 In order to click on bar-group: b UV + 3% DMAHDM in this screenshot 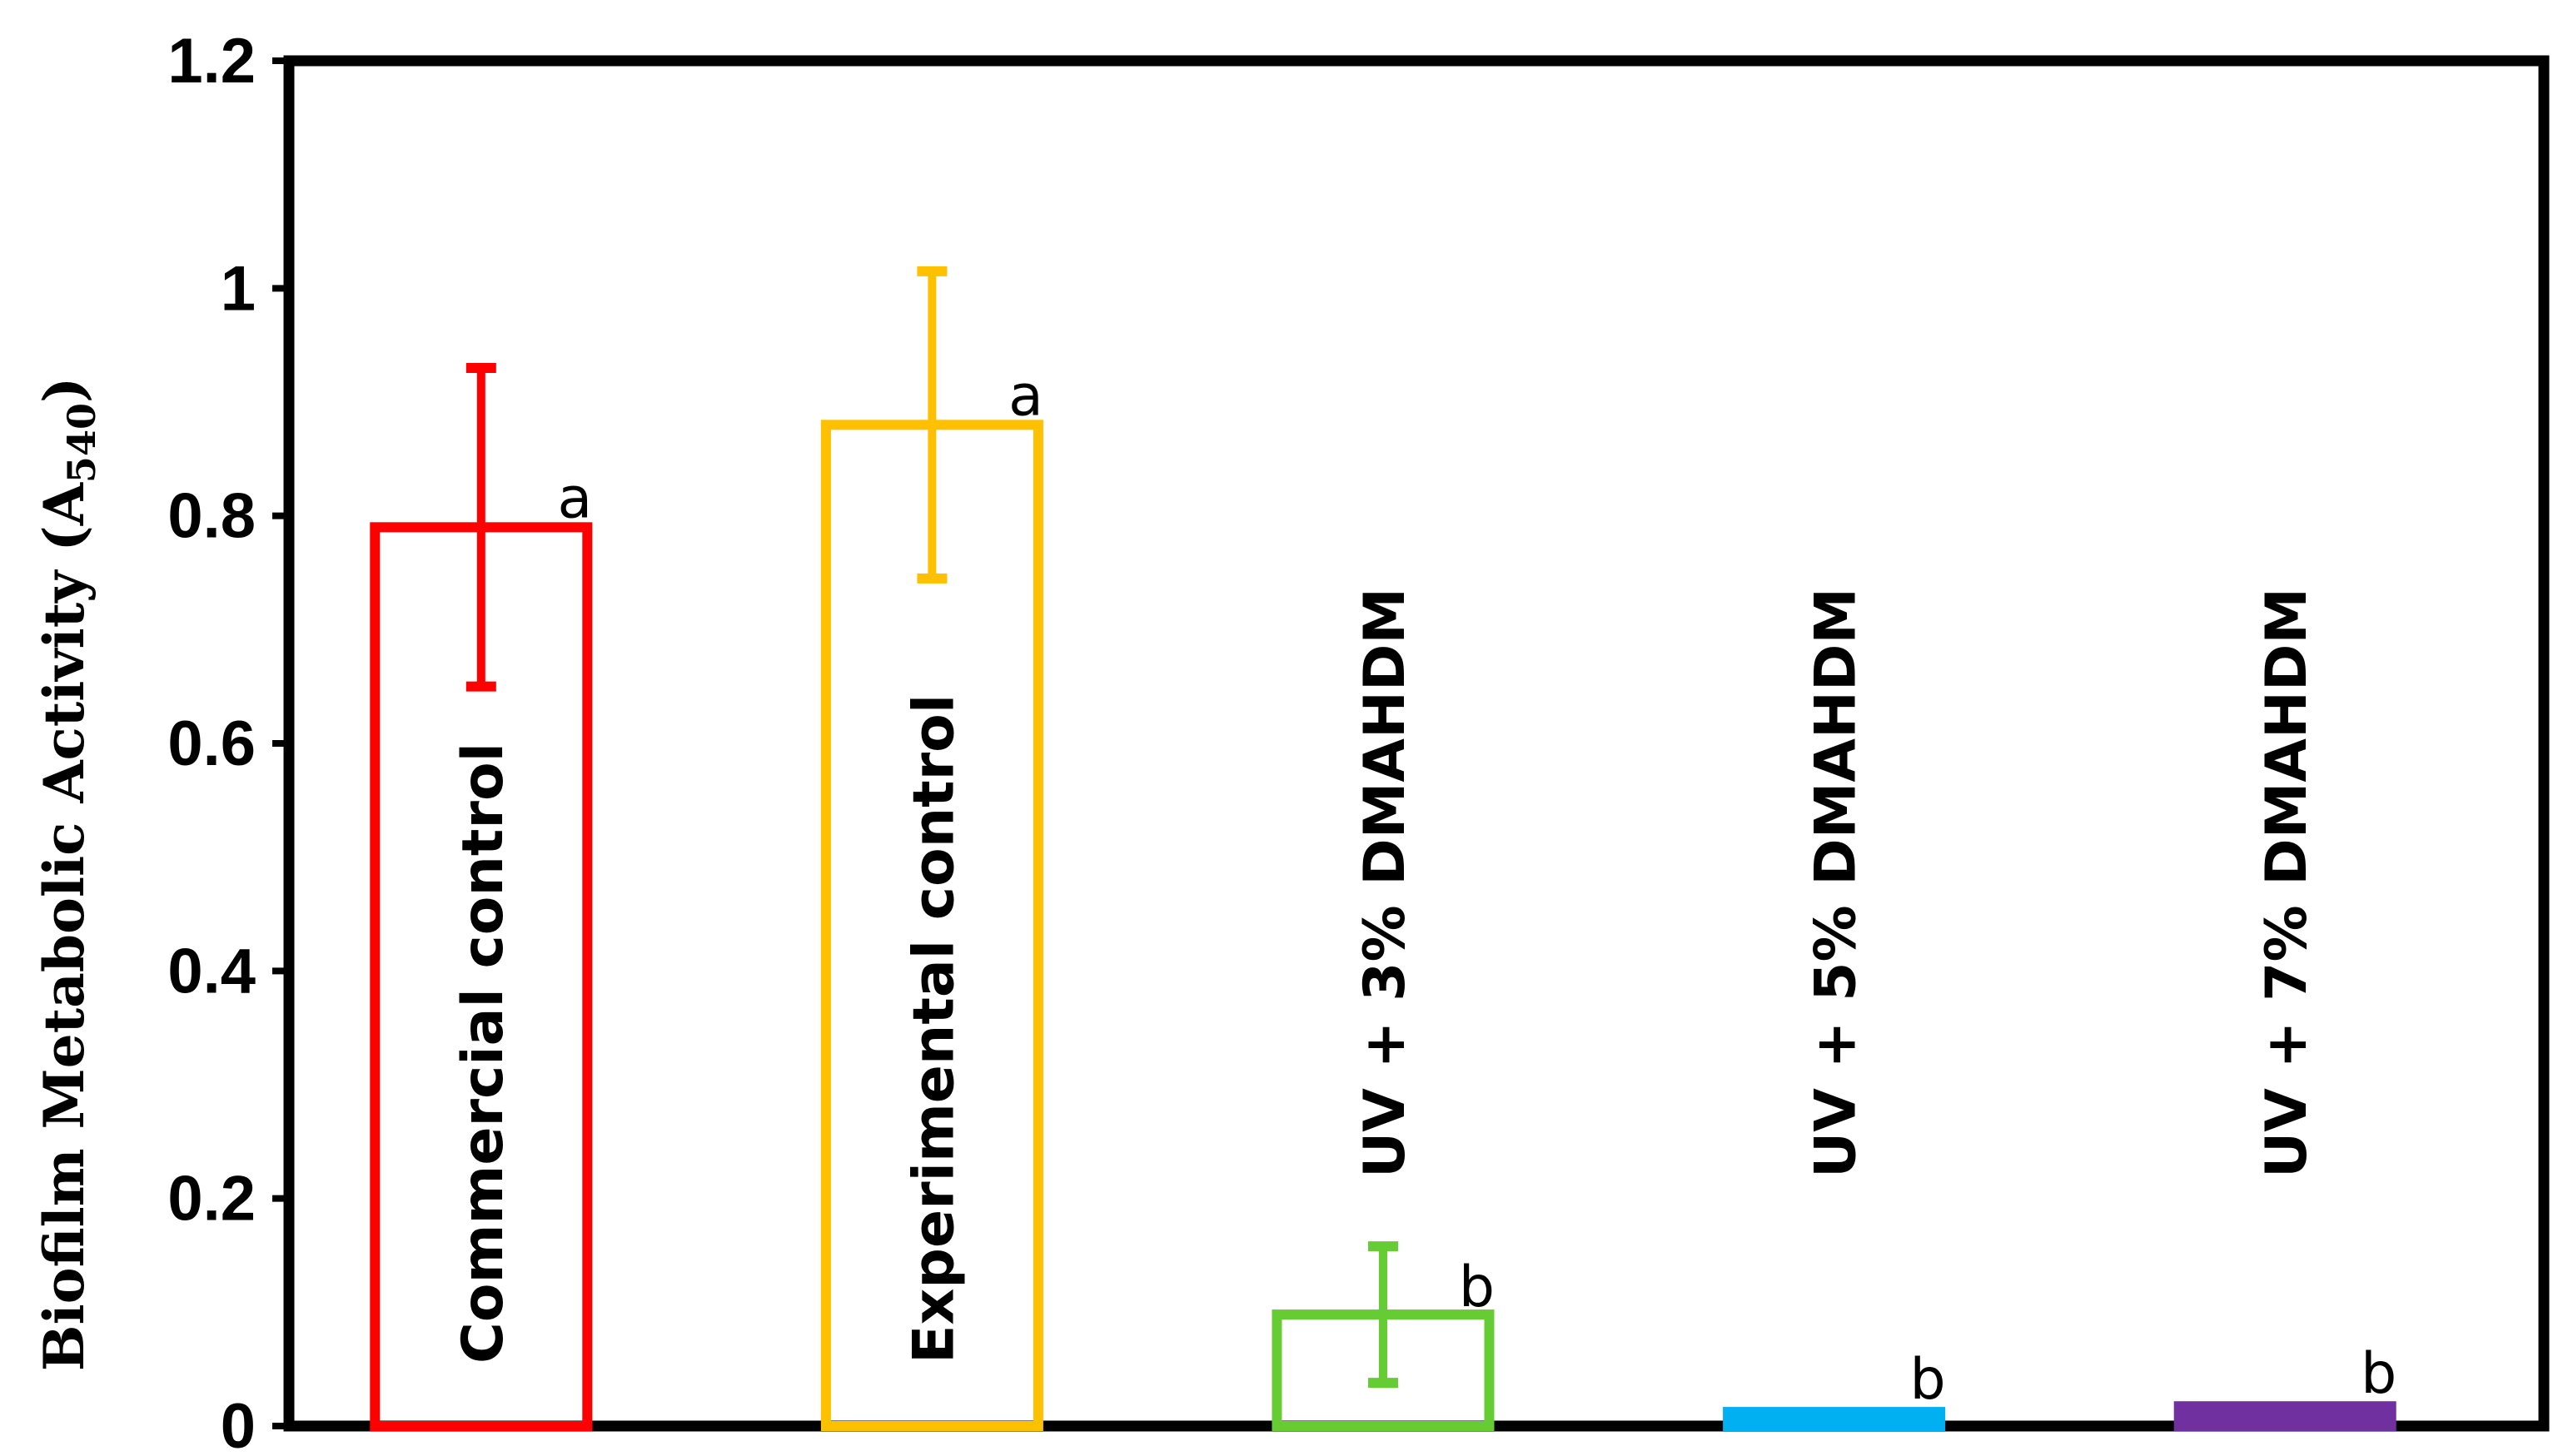, I will do `click(1383, 1009)`.